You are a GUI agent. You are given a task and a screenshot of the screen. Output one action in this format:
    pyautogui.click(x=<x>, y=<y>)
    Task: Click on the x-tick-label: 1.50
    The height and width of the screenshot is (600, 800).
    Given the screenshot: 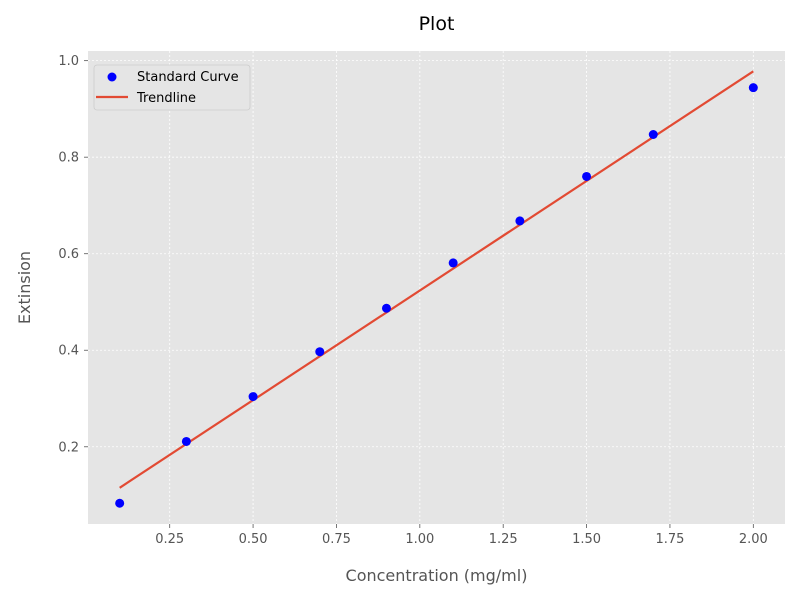 What is the action you would take?
    pyautogui.click(x=586, y=539)
    